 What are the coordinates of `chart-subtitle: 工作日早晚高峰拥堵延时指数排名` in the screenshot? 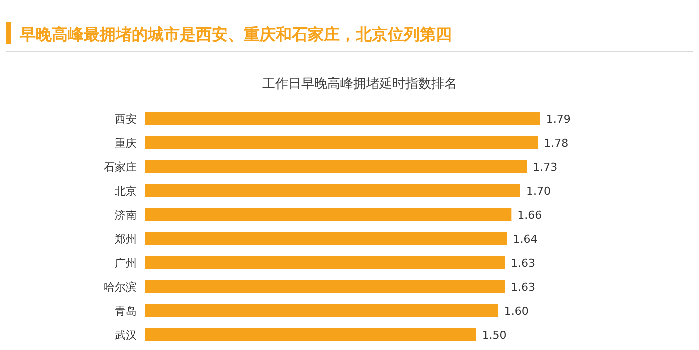 It's located at (360, 84).